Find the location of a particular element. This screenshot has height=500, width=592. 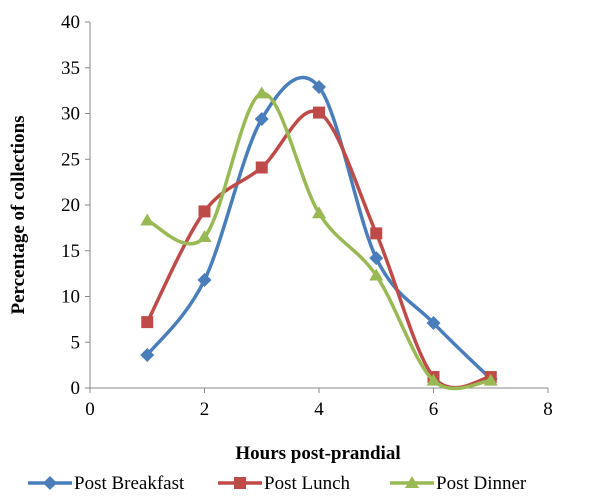

y-tick-label: 30 is located at coordinates (70, 114).